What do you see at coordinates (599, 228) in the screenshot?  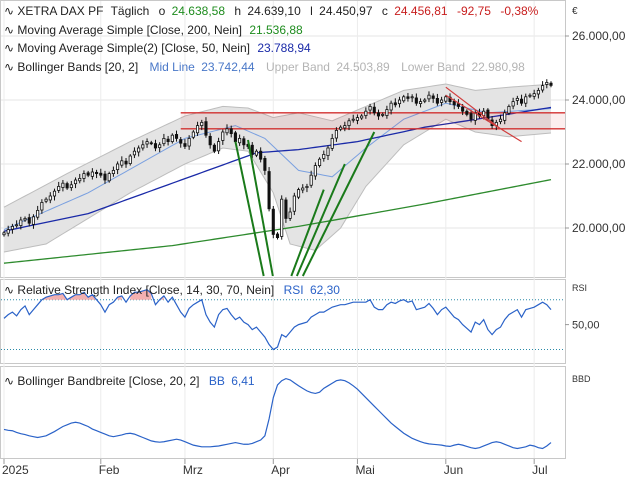 I see `price-tick-label: 20.000,00` at bounding box center [599, 228].